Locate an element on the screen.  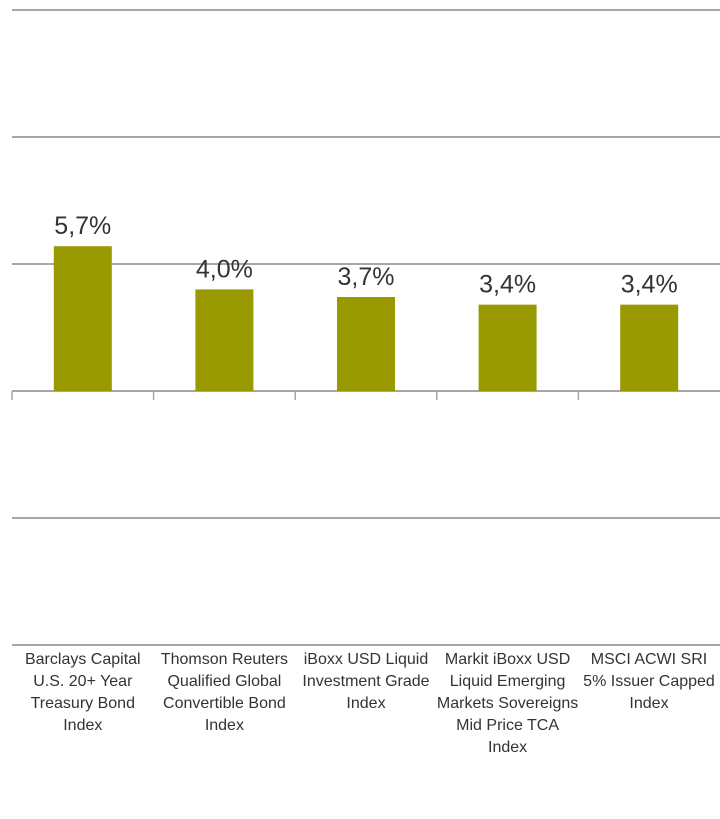
value-label: 5,7% is located at coordinates (82, 226).